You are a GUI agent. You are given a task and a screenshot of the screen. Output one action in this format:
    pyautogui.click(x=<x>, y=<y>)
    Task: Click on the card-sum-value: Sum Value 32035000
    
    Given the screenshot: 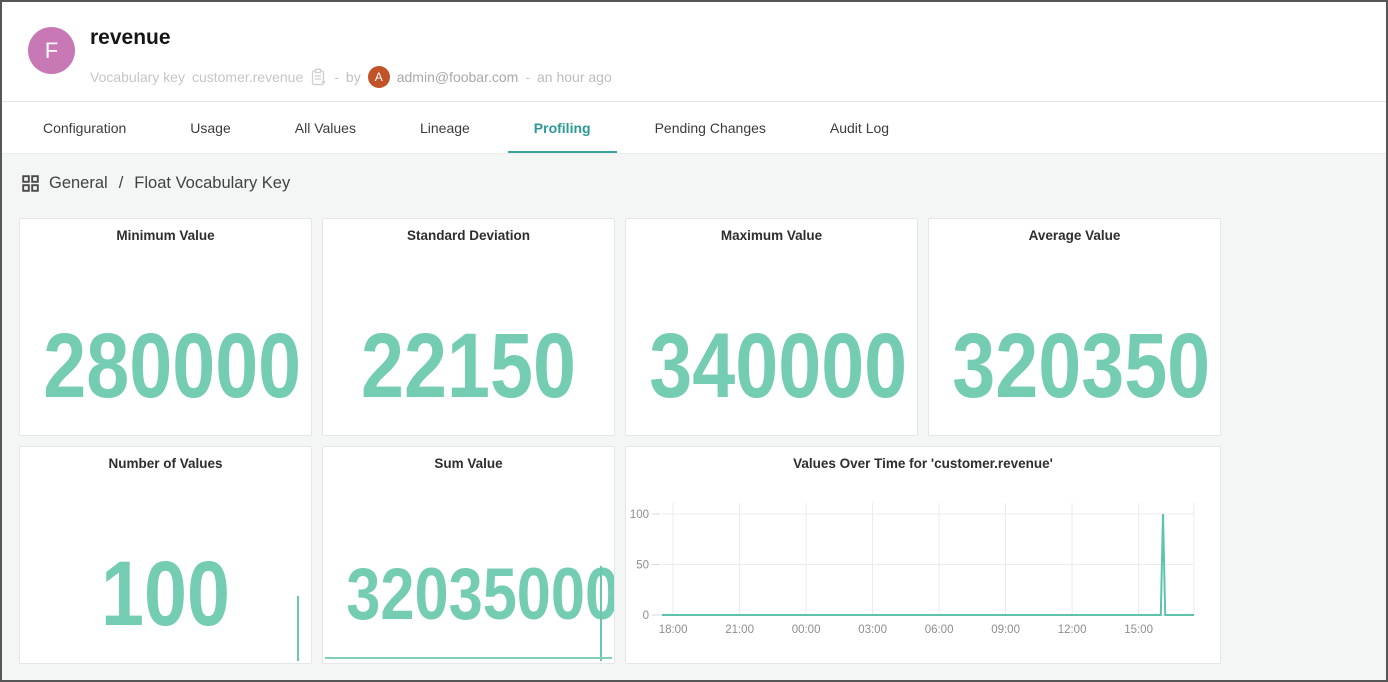 What is the action you would take?
    pyautogui.click(x=468, y=555)
    